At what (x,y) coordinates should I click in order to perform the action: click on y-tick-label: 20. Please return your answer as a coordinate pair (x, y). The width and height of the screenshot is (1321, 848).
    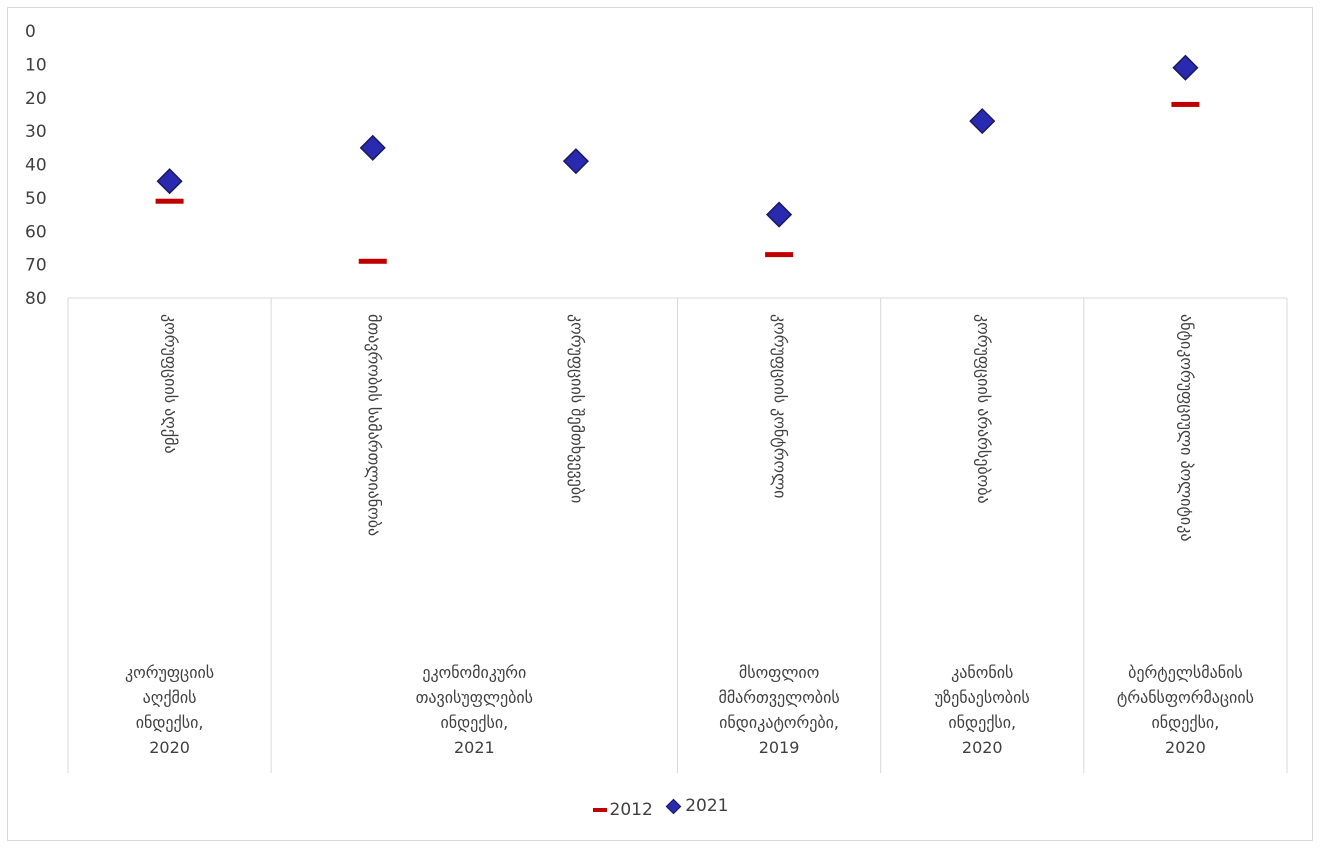
    Looking at the image, I should click on (36, 99).